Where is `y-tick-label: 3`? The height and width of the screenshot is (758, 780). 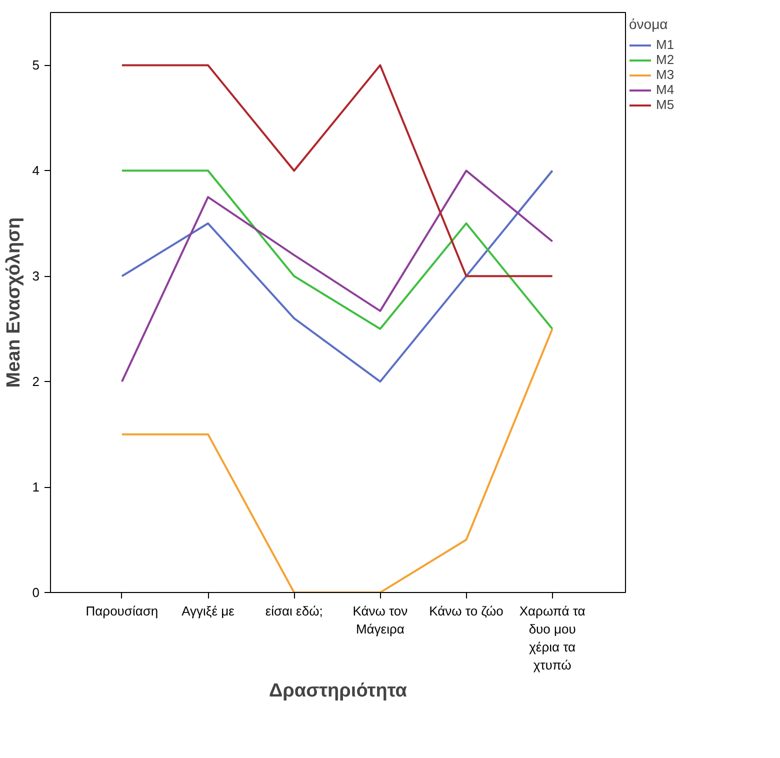
y-tick-label: 3 is located at coordinates (36, 276).